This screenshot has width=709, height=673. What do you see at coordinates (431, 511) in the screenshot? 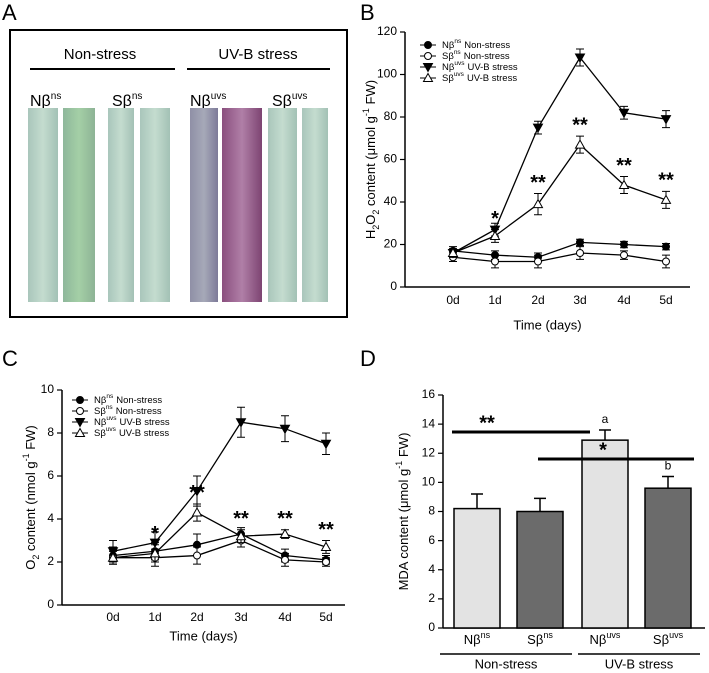
I see `y-tick-label: 8` at bounding box center [431, 511].